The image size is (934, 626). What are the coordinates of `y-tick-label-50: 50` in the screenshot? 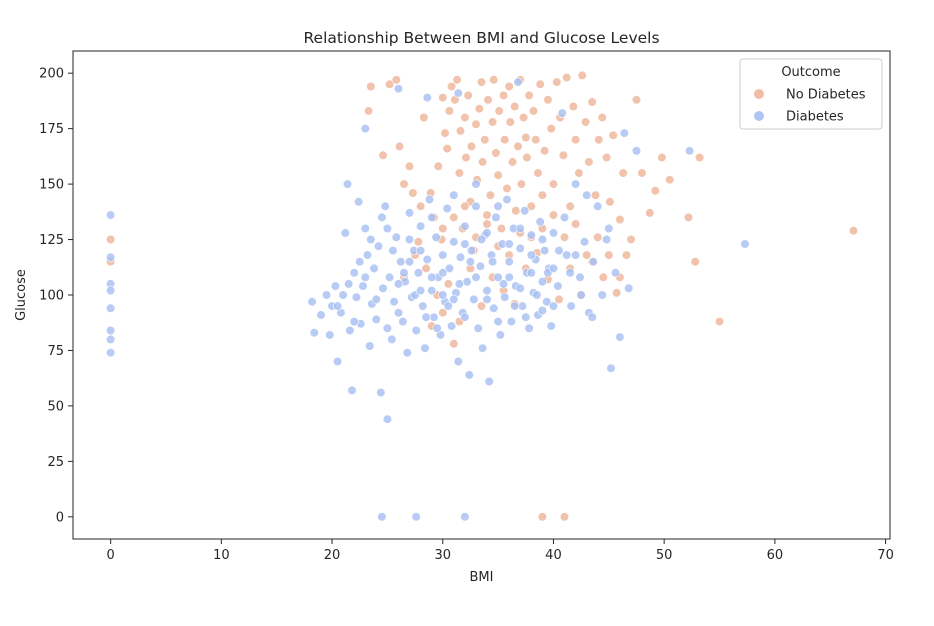 It's located at (55, 406).